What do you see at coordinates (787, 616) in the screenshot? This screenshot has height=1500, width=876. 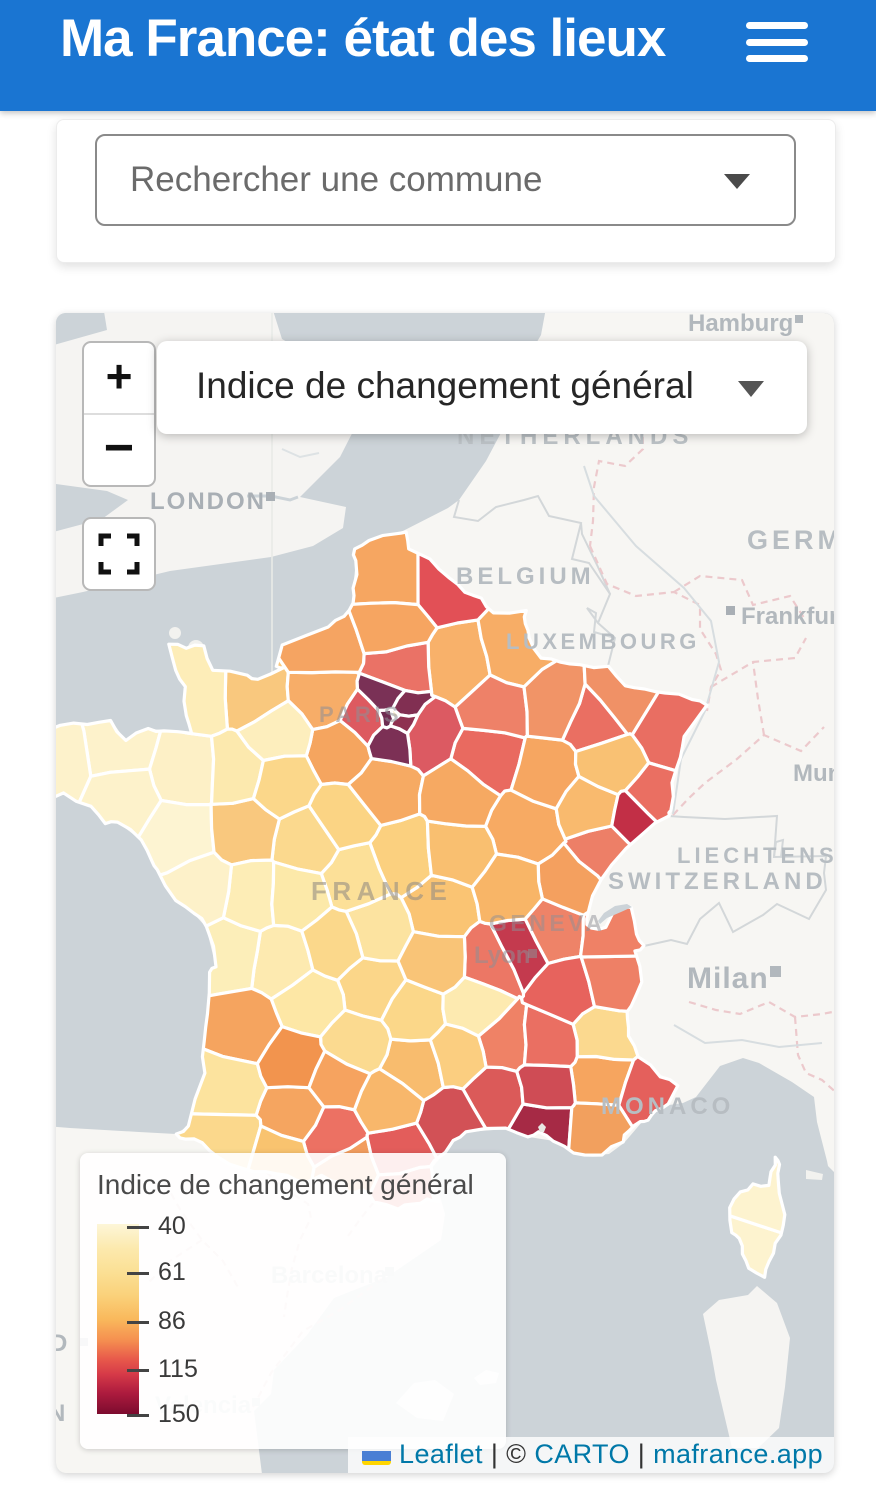 I see `svg-text: Frankfurt` at bounding box center [787, 616].